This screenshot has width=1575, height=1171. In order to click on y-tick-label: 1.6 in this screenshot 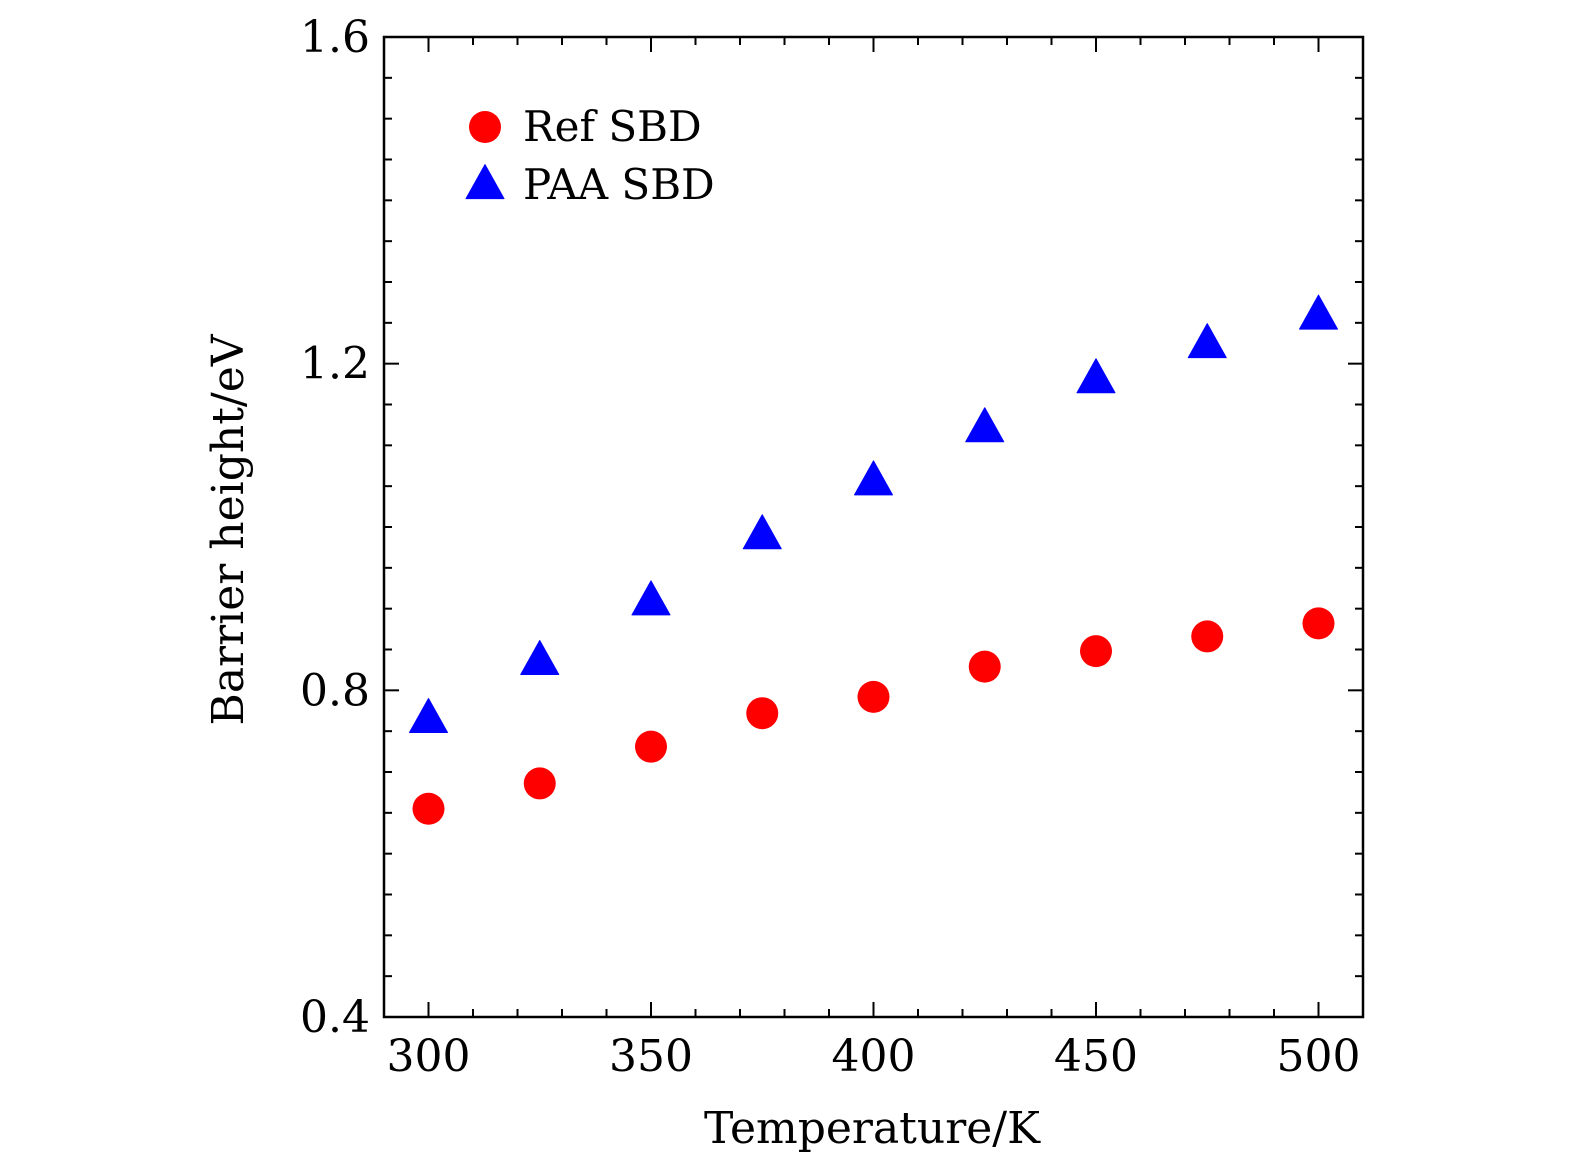, I will do `click(335, 37)`.